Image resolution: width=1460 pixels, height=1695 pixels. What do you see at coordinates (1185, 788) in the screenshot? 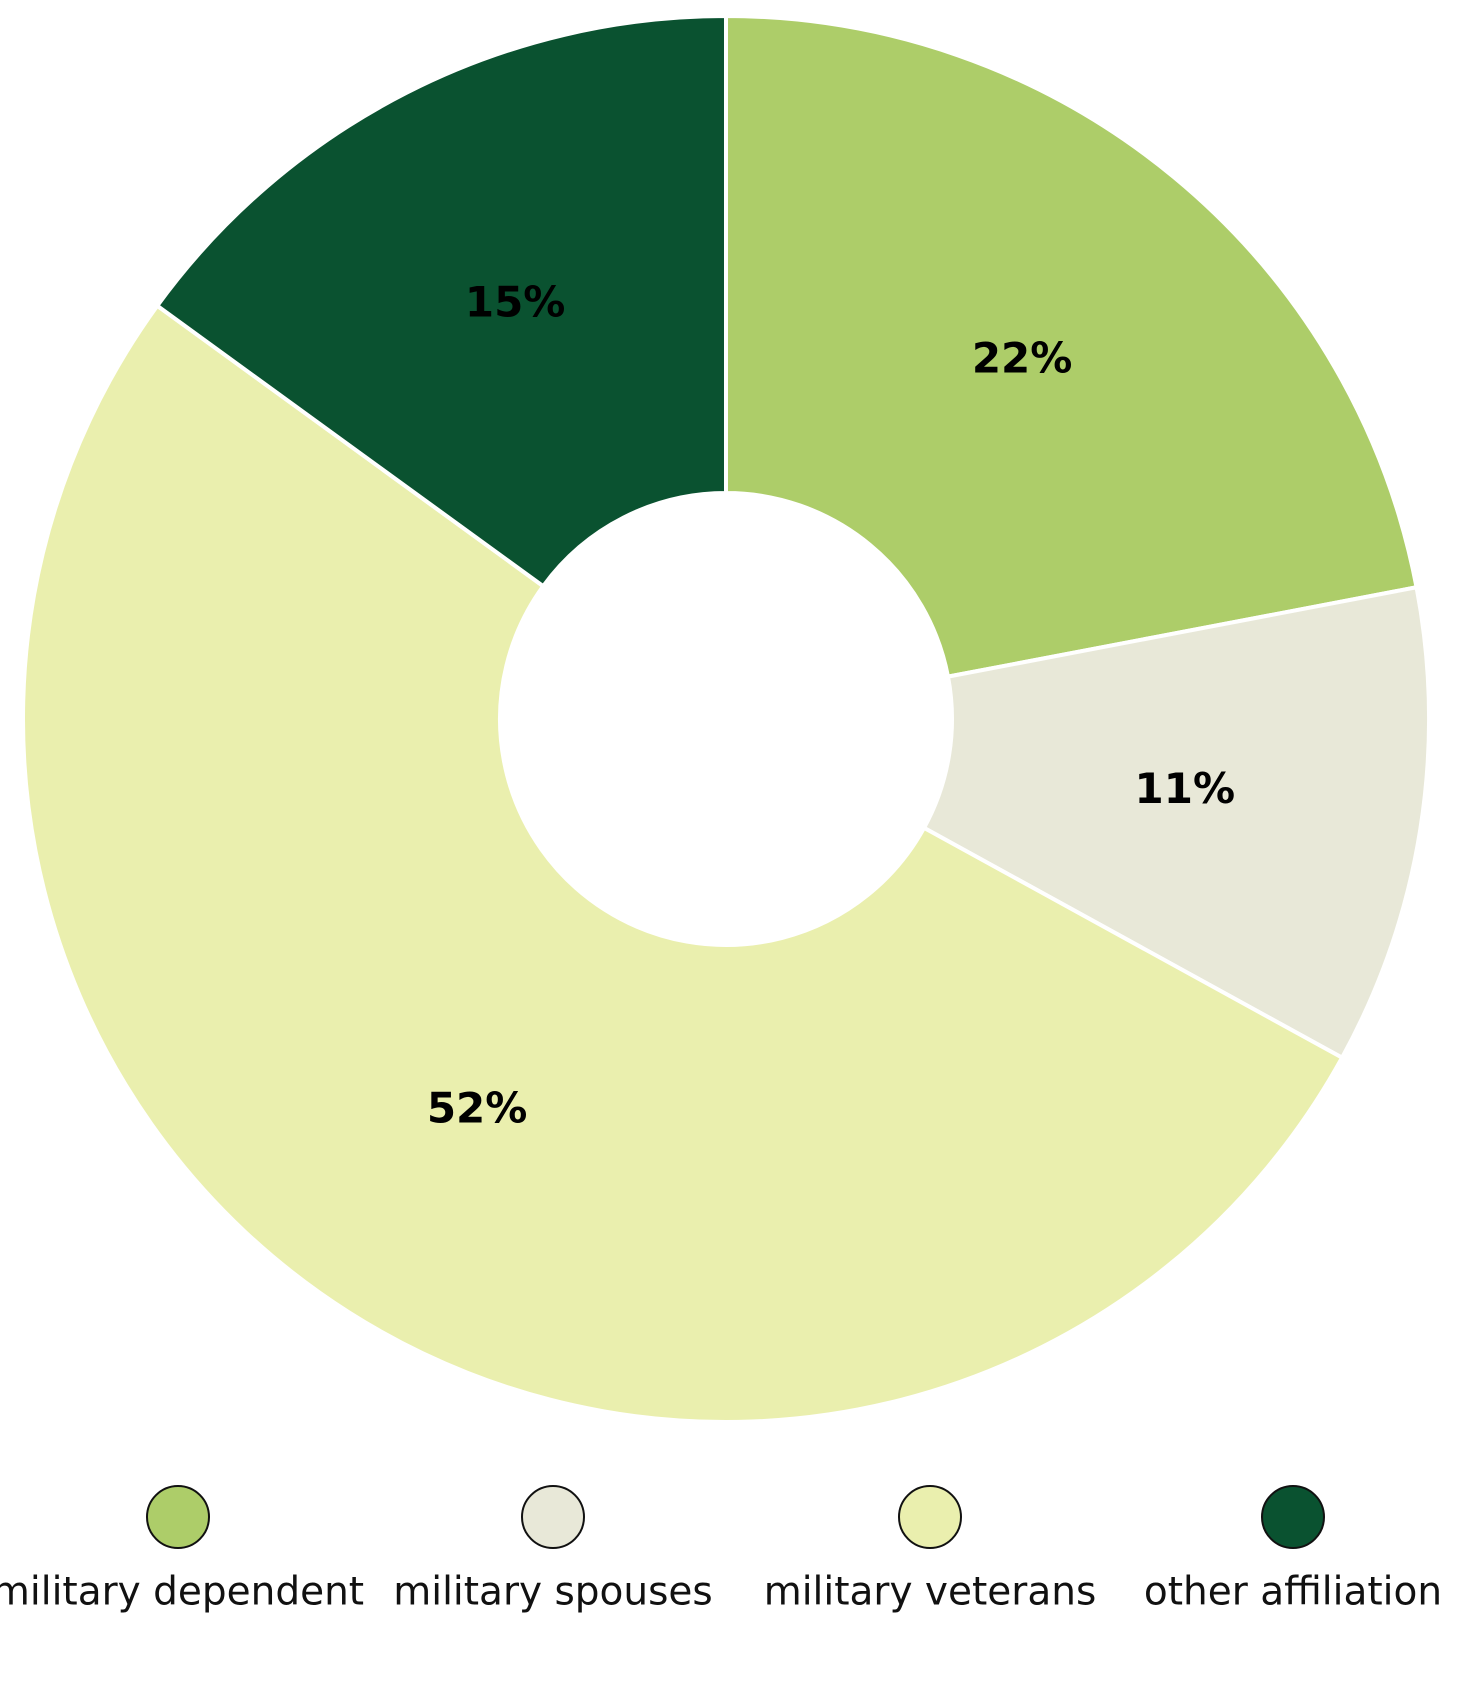
I see `value-label: 11%` at bounding box center [1185, 788].